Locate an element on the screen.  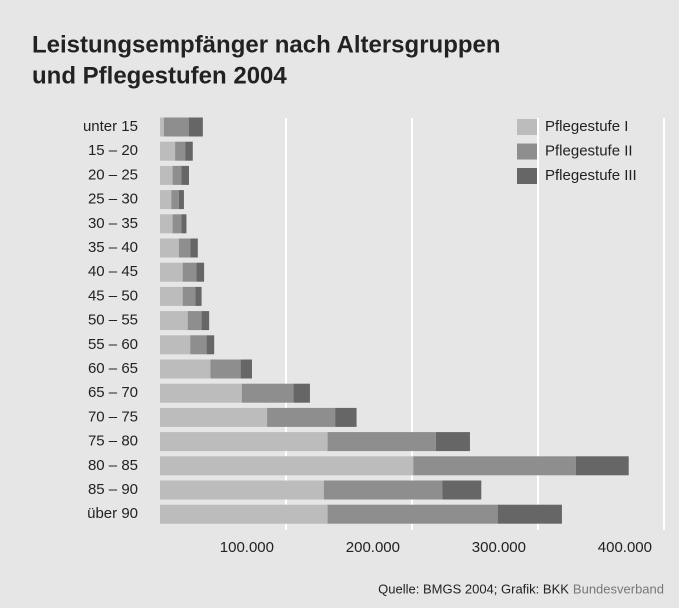
x-tick-label: 100.000 is located at coordinates (247, 547).